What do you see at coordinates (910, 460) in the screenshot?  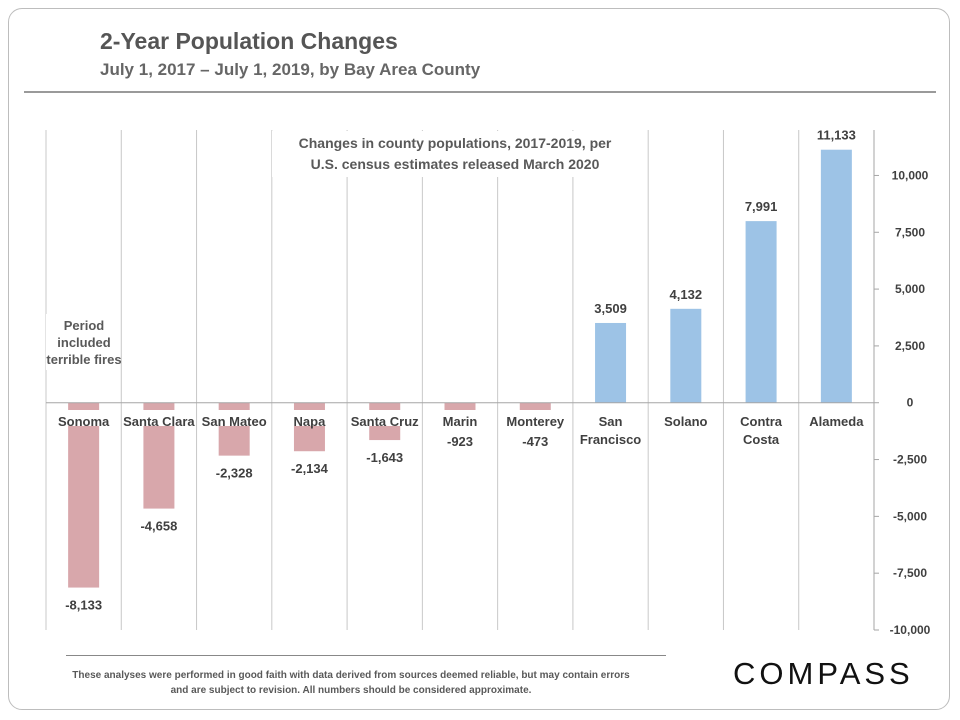 I see `y-tick-label: -2,500` at bounding box center [910, 460].